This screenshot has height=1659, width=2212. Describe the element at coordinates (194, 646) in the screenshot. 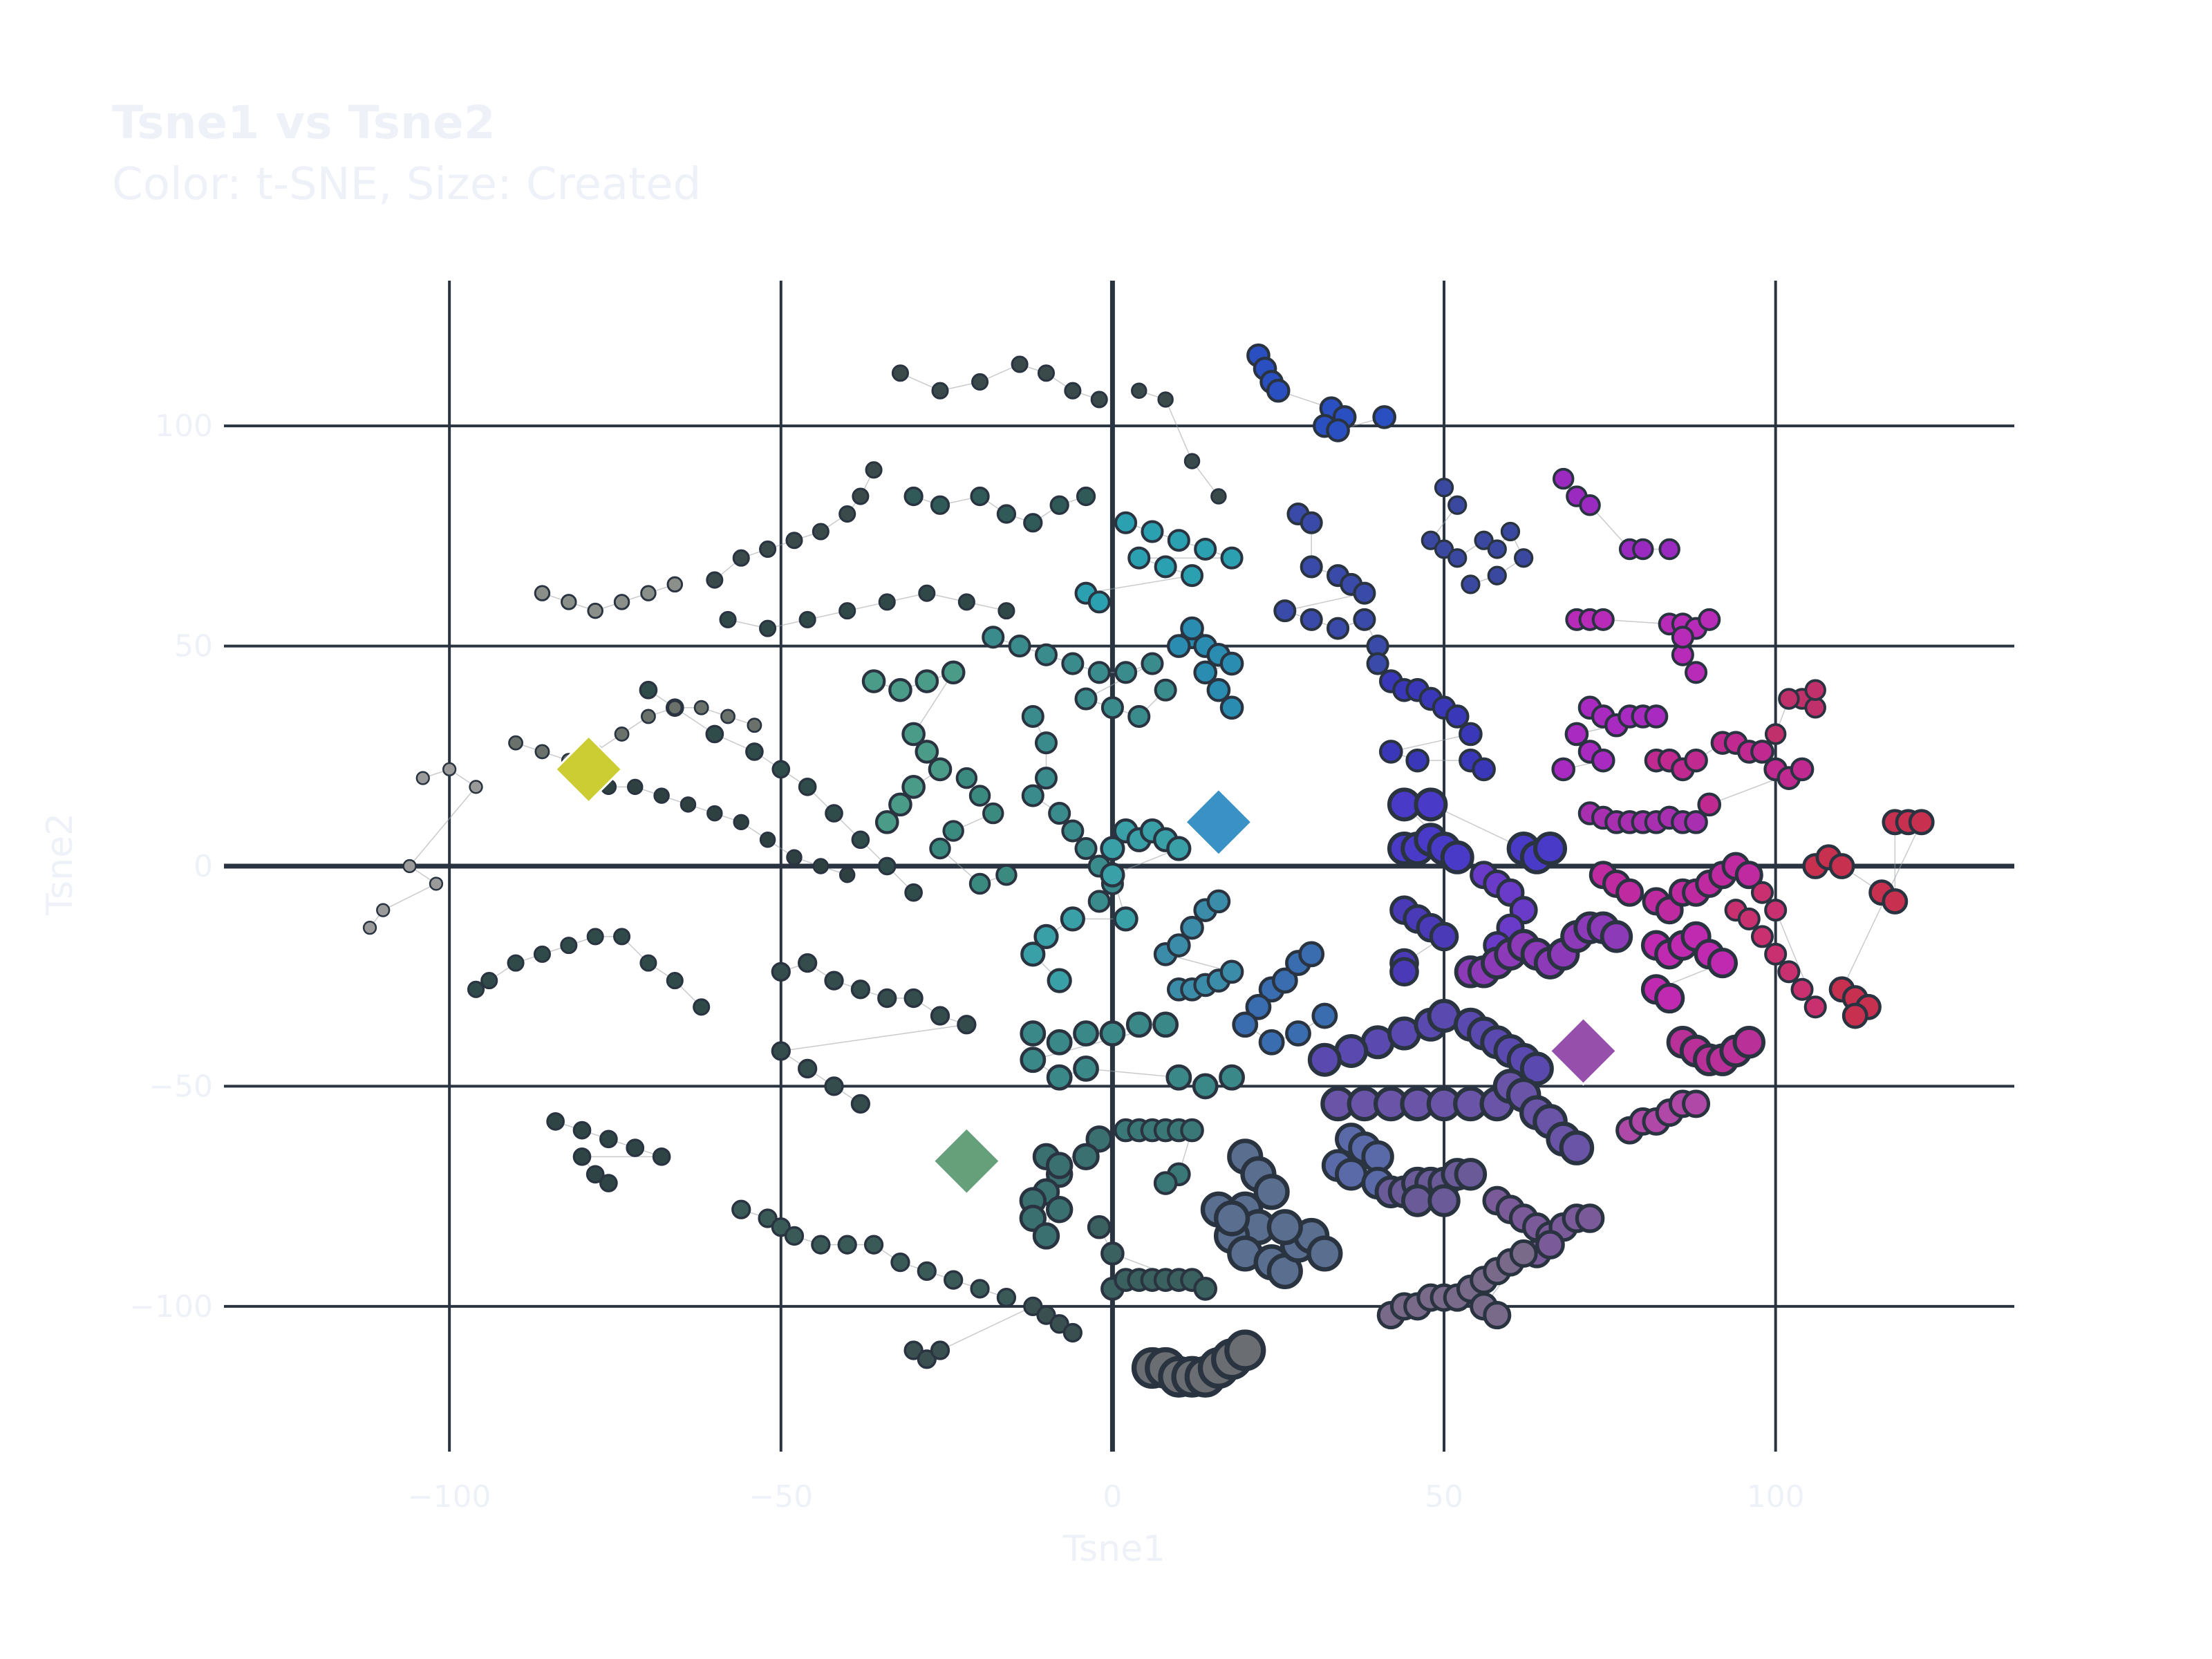

I see `y-tick-label: 50` at that location.